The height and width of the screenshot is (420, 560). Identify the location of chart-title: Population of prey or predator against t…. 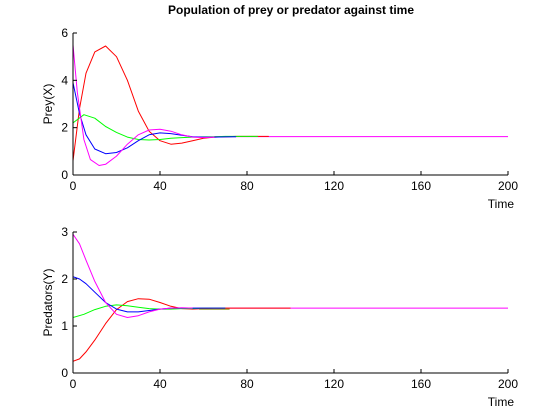
(291, 10).